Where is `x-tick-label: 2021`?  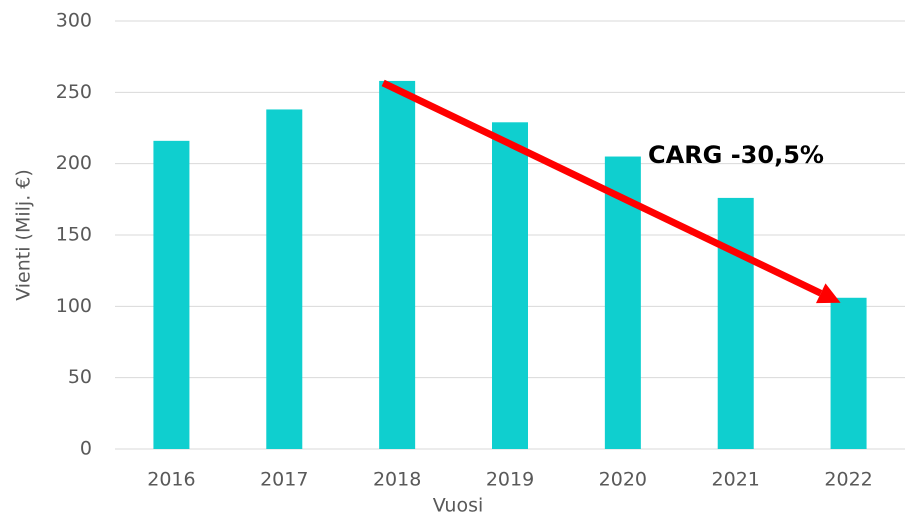
x-tick-label: 2021 is located at coordinates (736, 480).